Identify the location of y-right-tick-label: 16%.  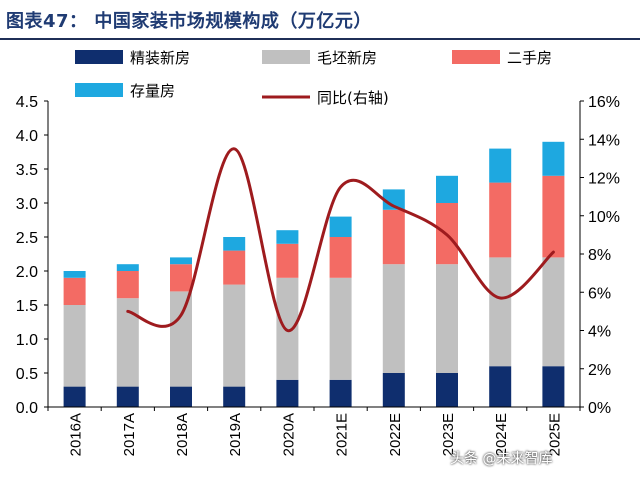
(604, 102).